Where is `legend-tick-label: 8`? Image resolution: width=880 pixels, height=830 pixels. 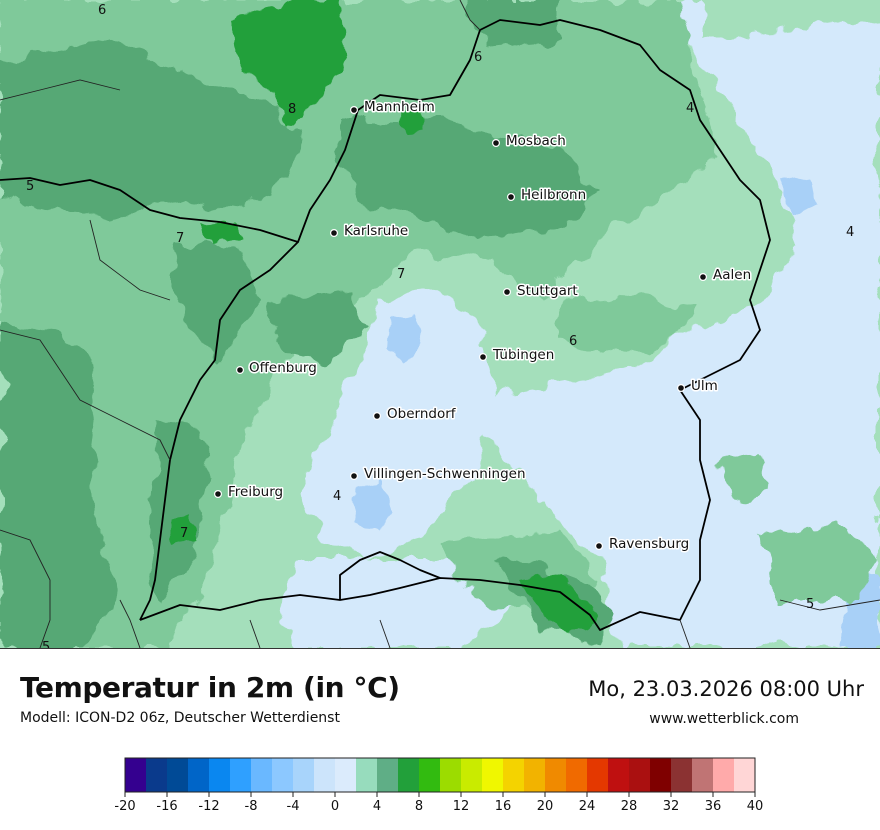
legend-tick-label: 8 is located at coordinates (419, 806).